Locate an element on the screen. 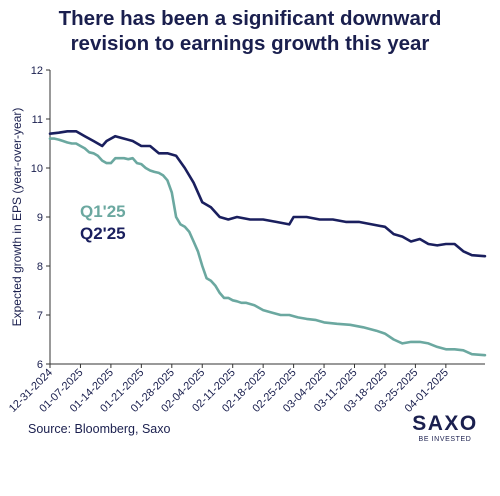 This screenshot has width=500, height=496. y-tick-label: 12 is located at coordinates (37, 71).